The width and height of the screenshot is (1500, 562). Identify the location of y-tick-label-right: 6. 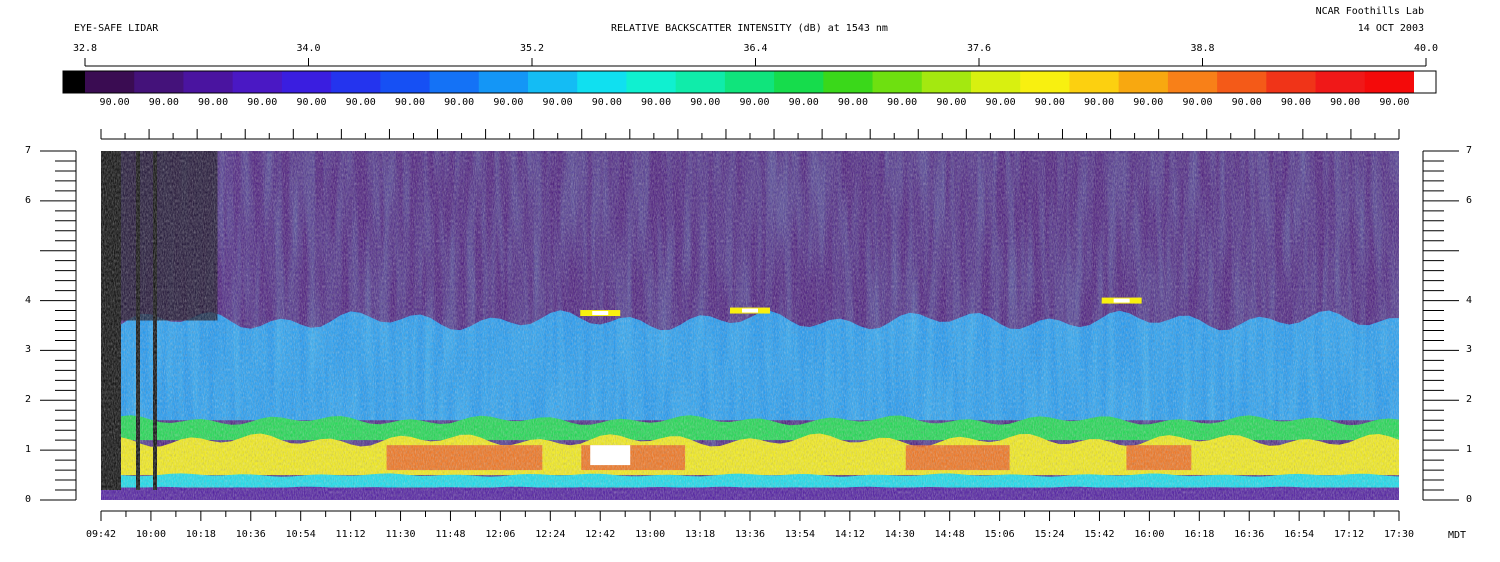
(1469, 200).